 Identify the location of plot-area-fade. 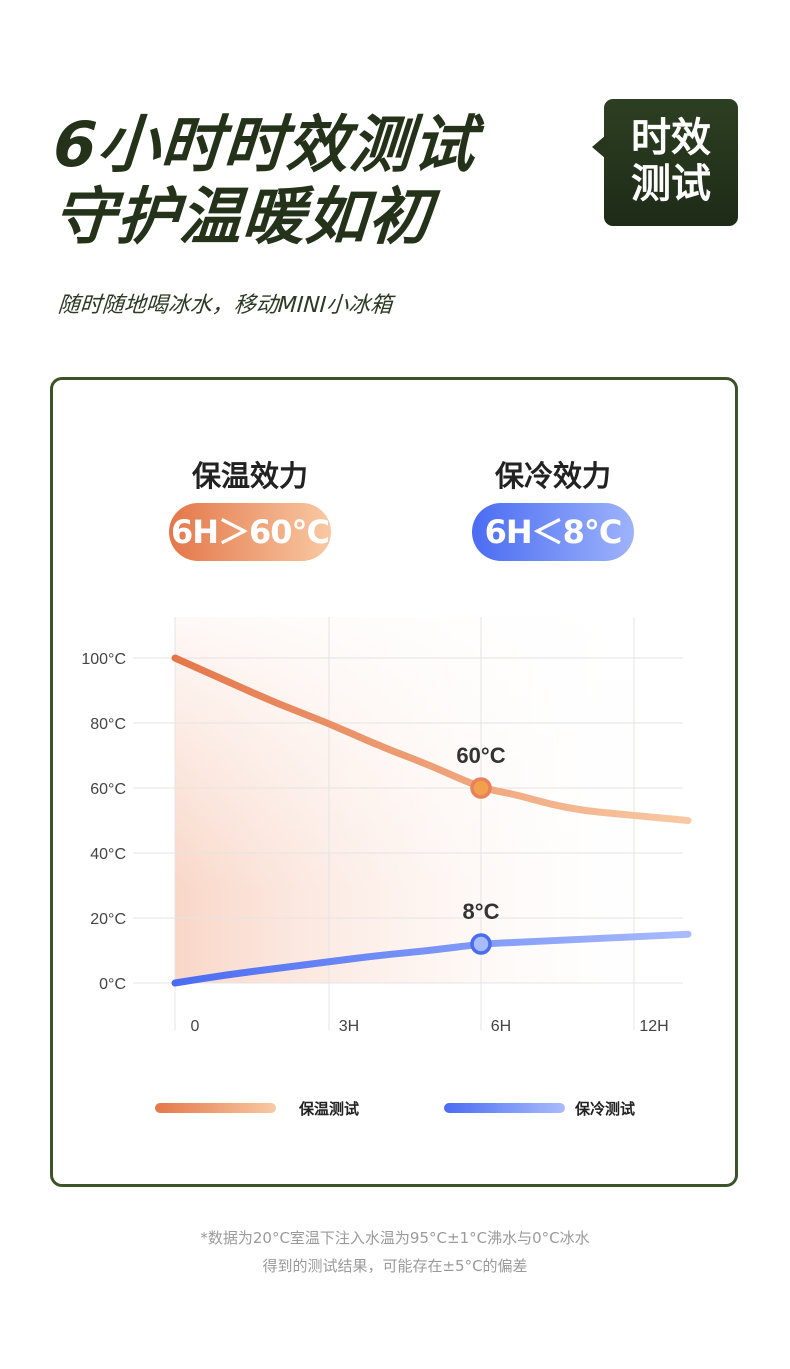
(429, 754).